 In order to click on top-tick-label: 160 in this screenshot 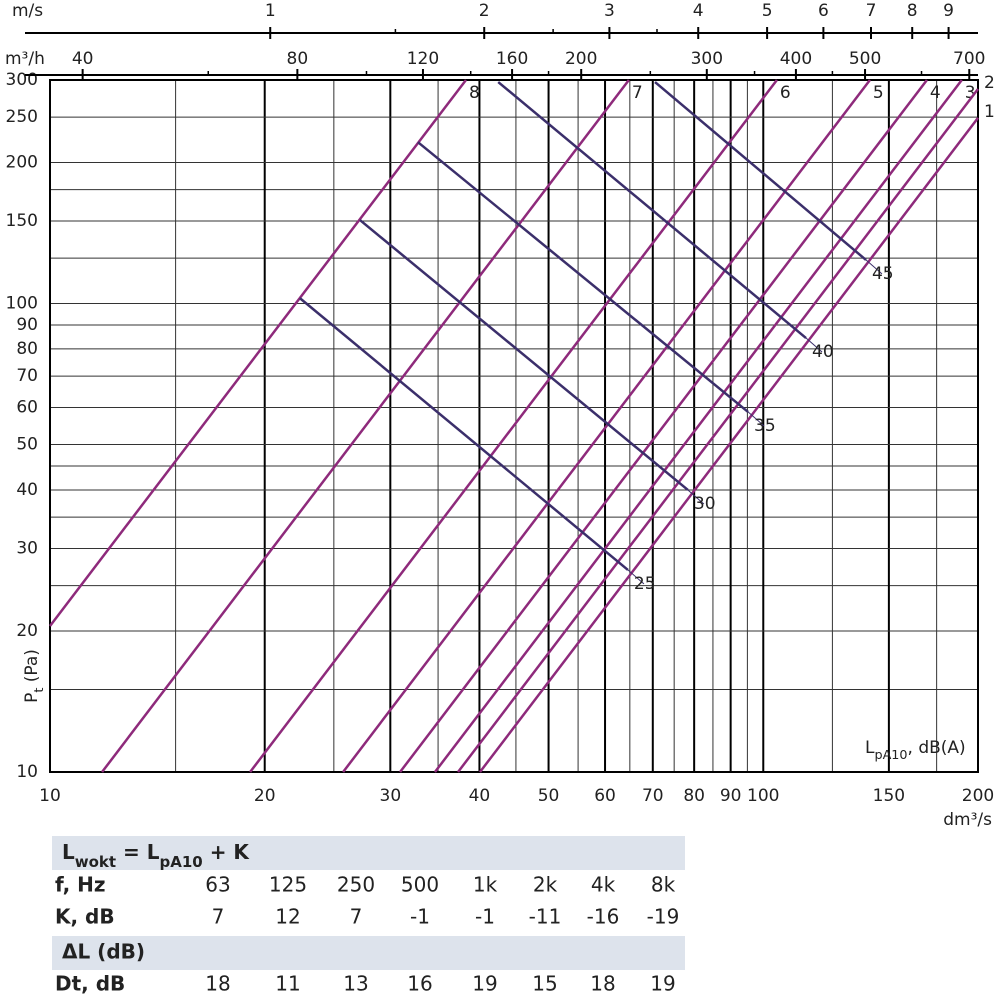, I will do `click(512, 59)`.